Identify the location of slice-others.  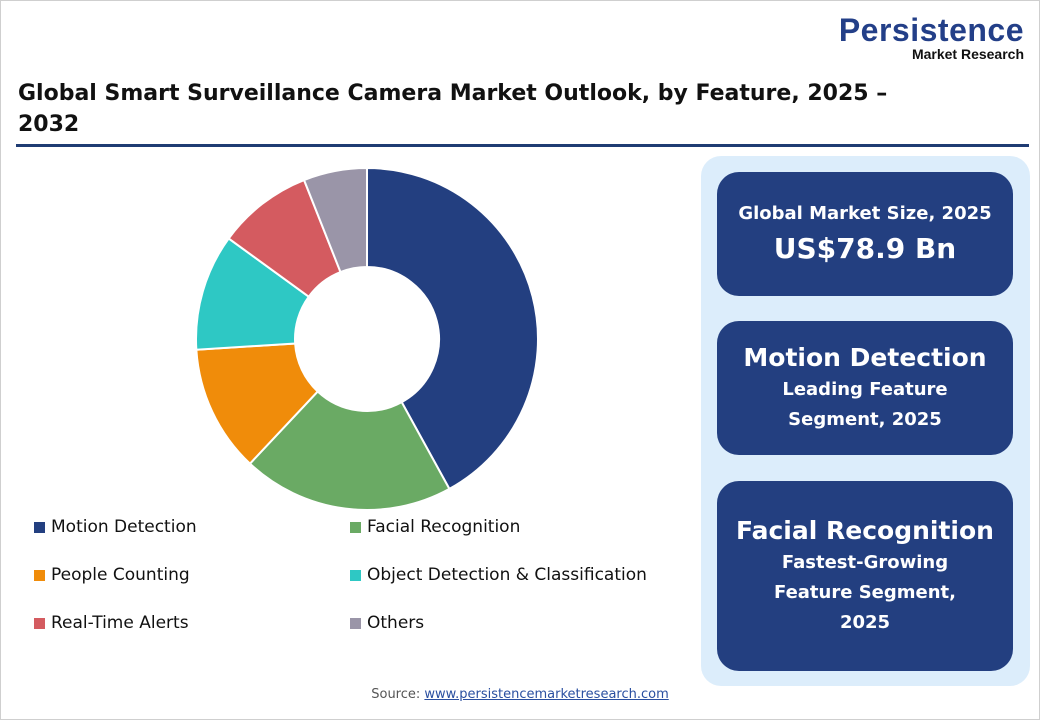
(335, 220).